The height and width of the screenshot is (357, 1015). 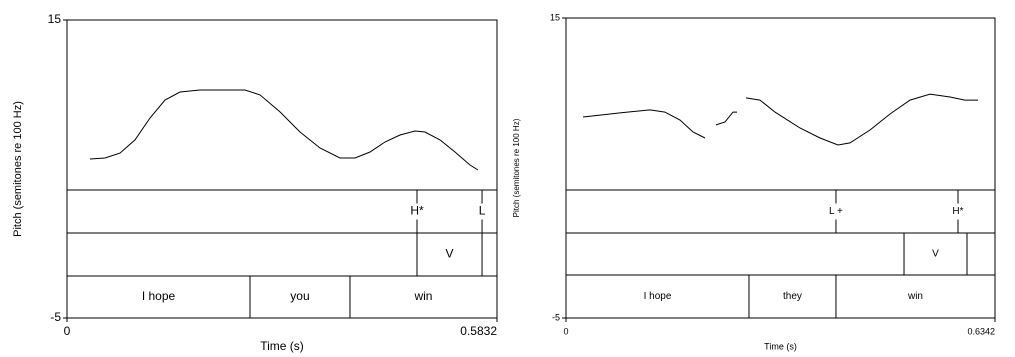 What do you see at coordinates (478, 331) in the screenshot?
I see `x-tick-label: 0.5832` at bounding box center [478, 331].